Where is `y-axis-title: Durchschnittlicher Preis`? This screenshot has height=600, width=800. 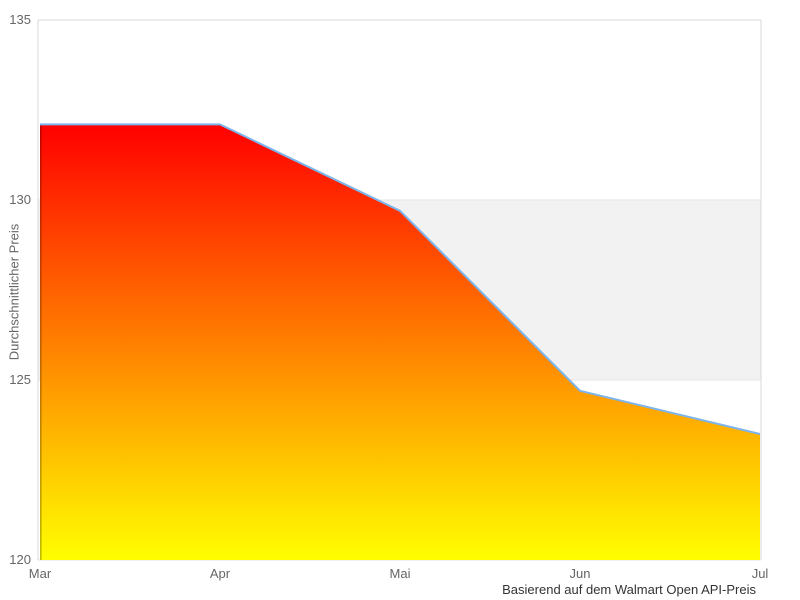 y-axis-title: Durchschnittlicher Preis is located at coordinates (14, 292).